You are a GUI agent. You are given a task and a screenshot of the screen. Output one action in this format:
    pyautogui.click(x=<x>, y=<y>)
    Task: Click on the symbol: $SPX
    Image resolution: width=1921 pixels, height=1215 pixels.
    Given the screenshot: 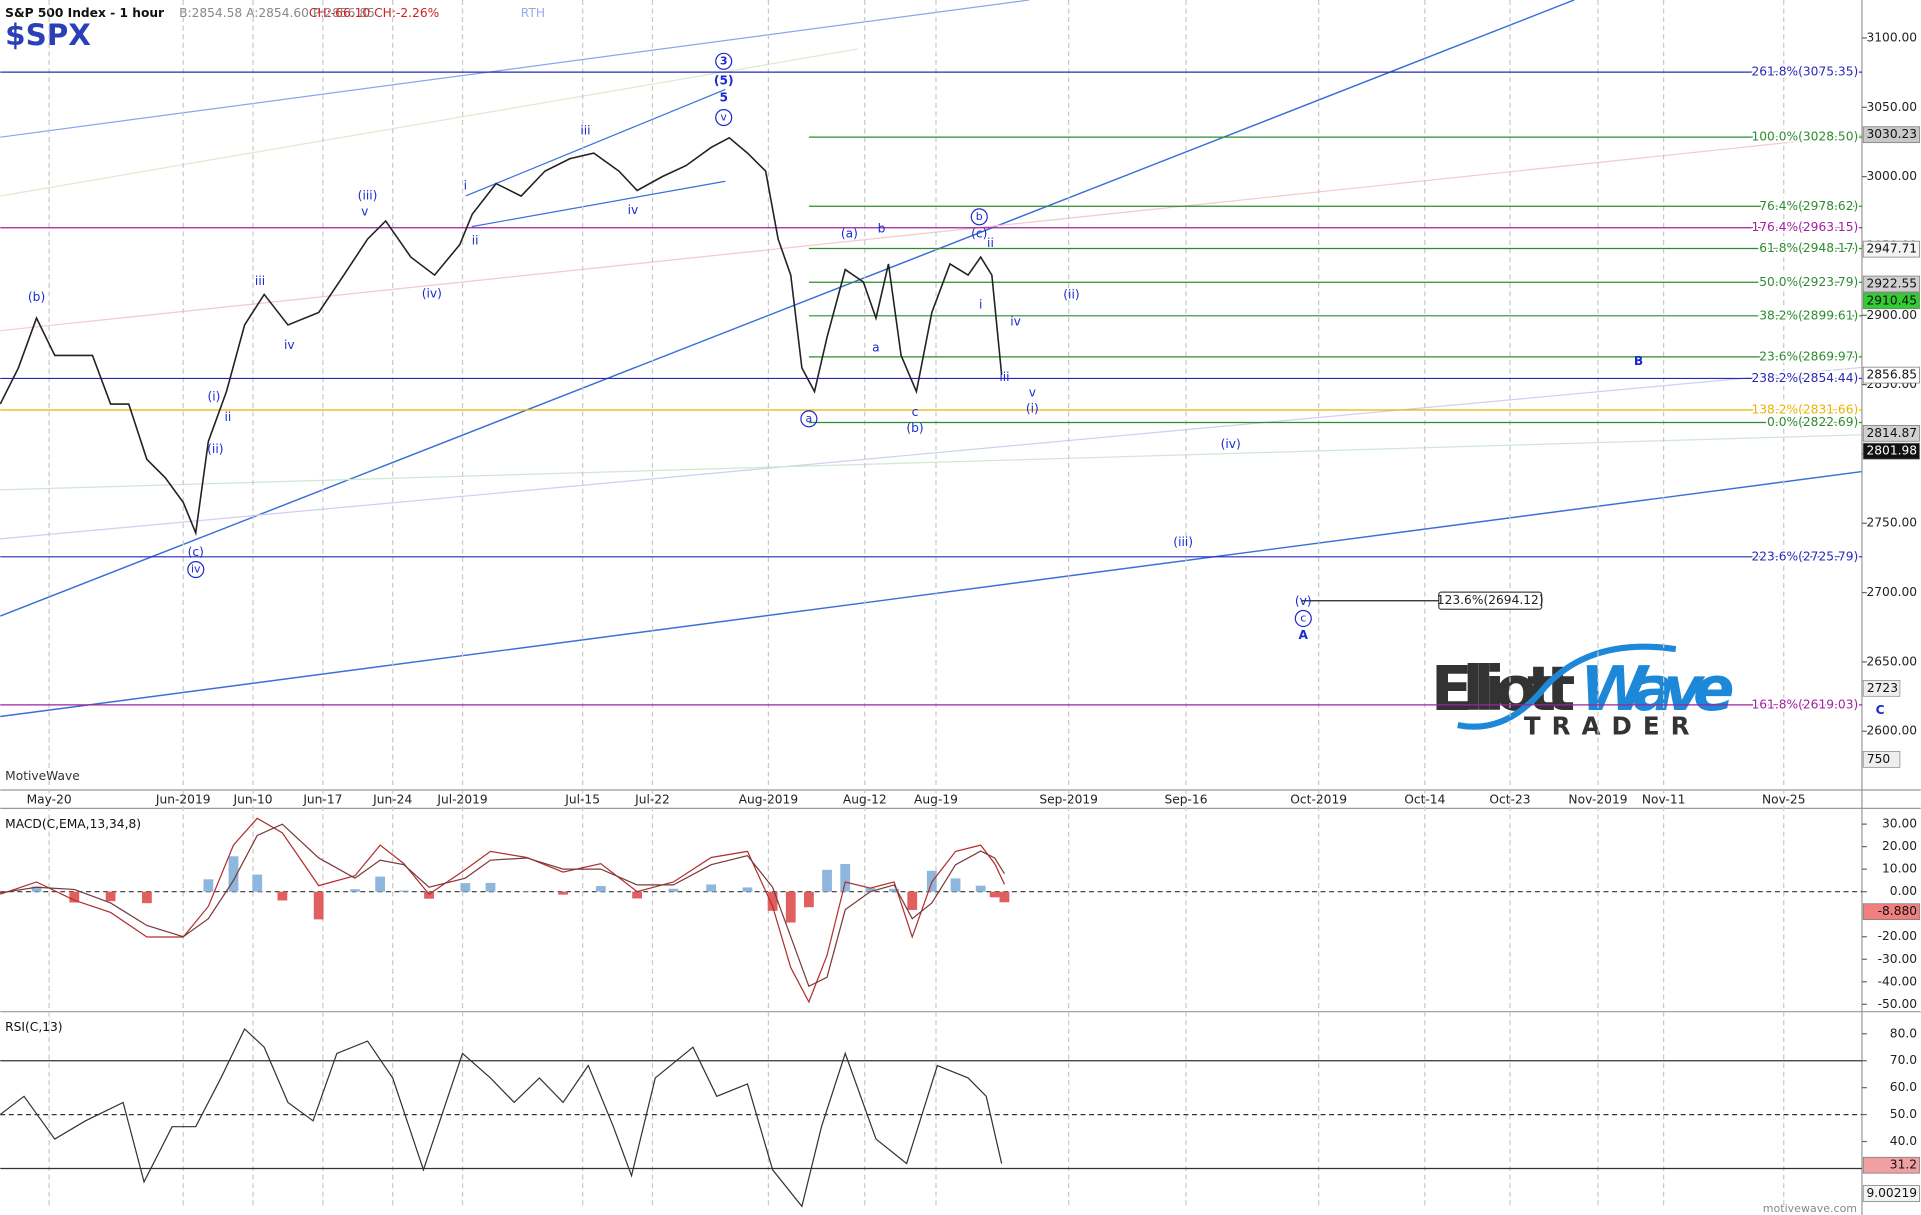 What is the action you would take?
    pyautogui.click(x=48, y=35)
    